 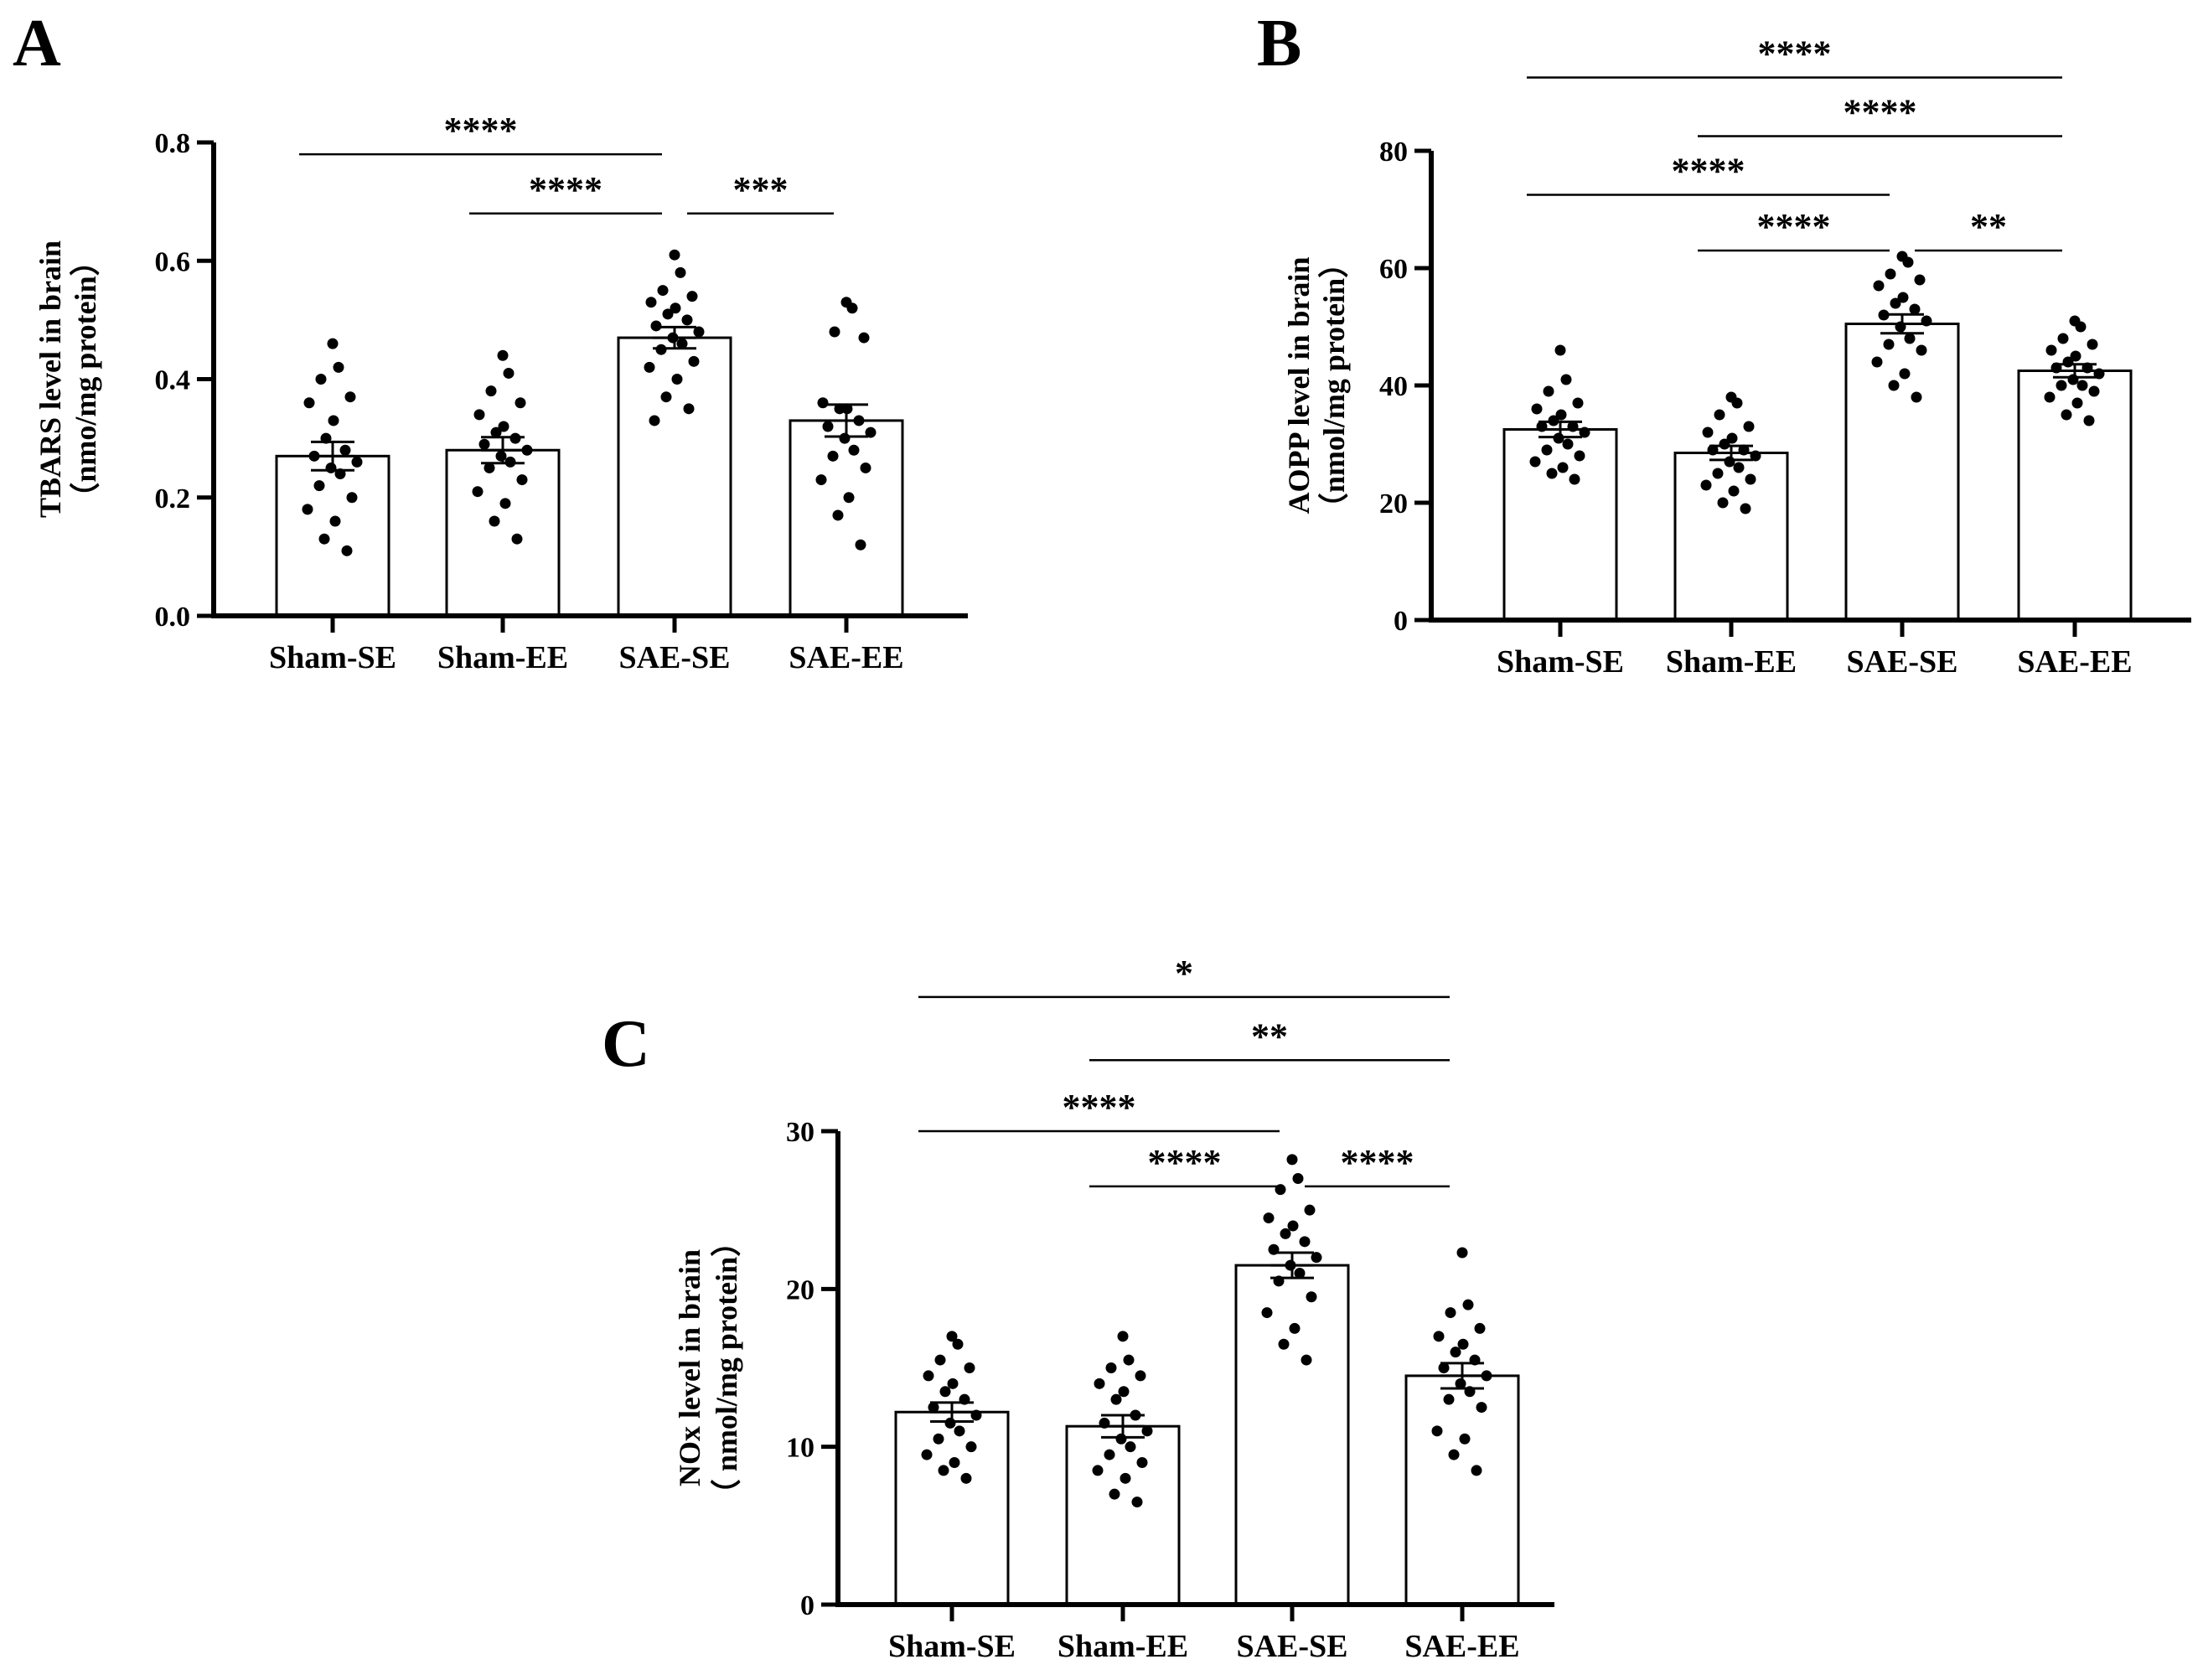 I want to click on y-axis-label-line2: （nmo/mg protein）, so click(x=85, y=379).